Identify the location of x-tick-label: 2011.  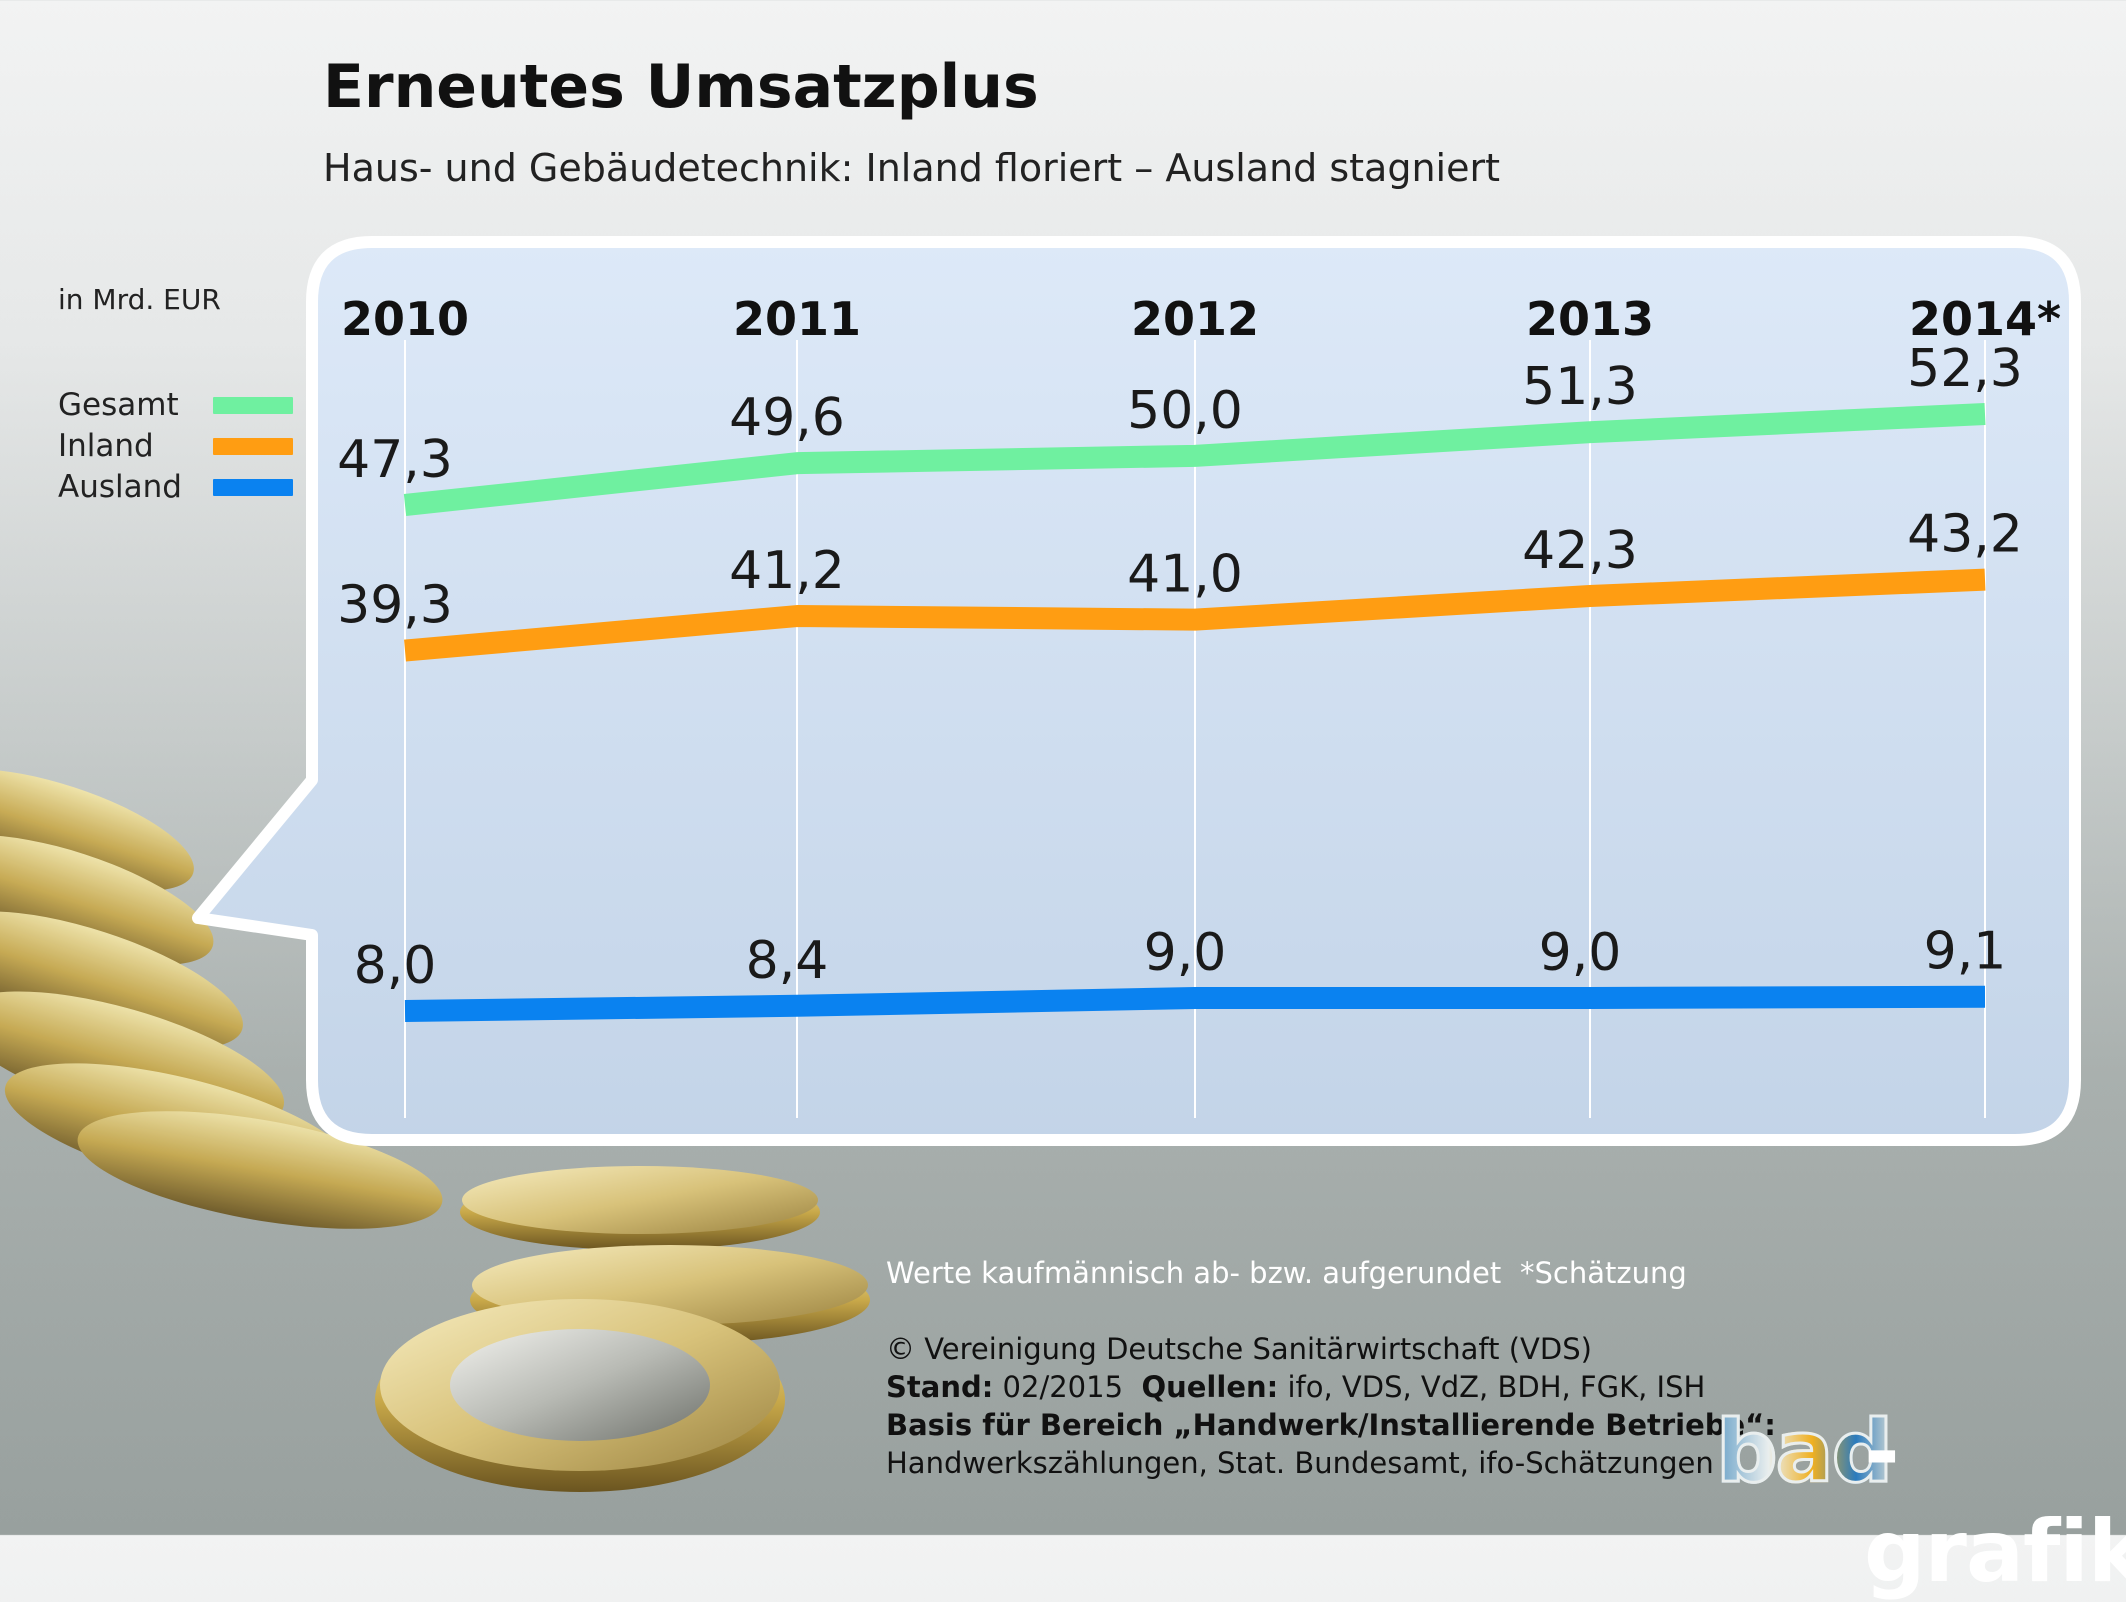
(797, 319).